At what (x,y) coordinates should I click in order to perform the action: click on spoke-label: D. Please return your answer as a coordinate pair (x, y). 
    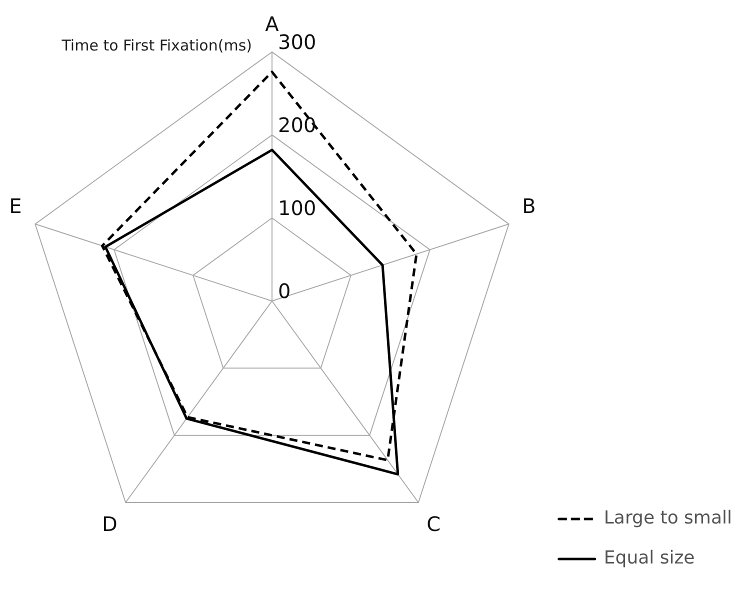
    Looking at the image, I should click on (110, 524).